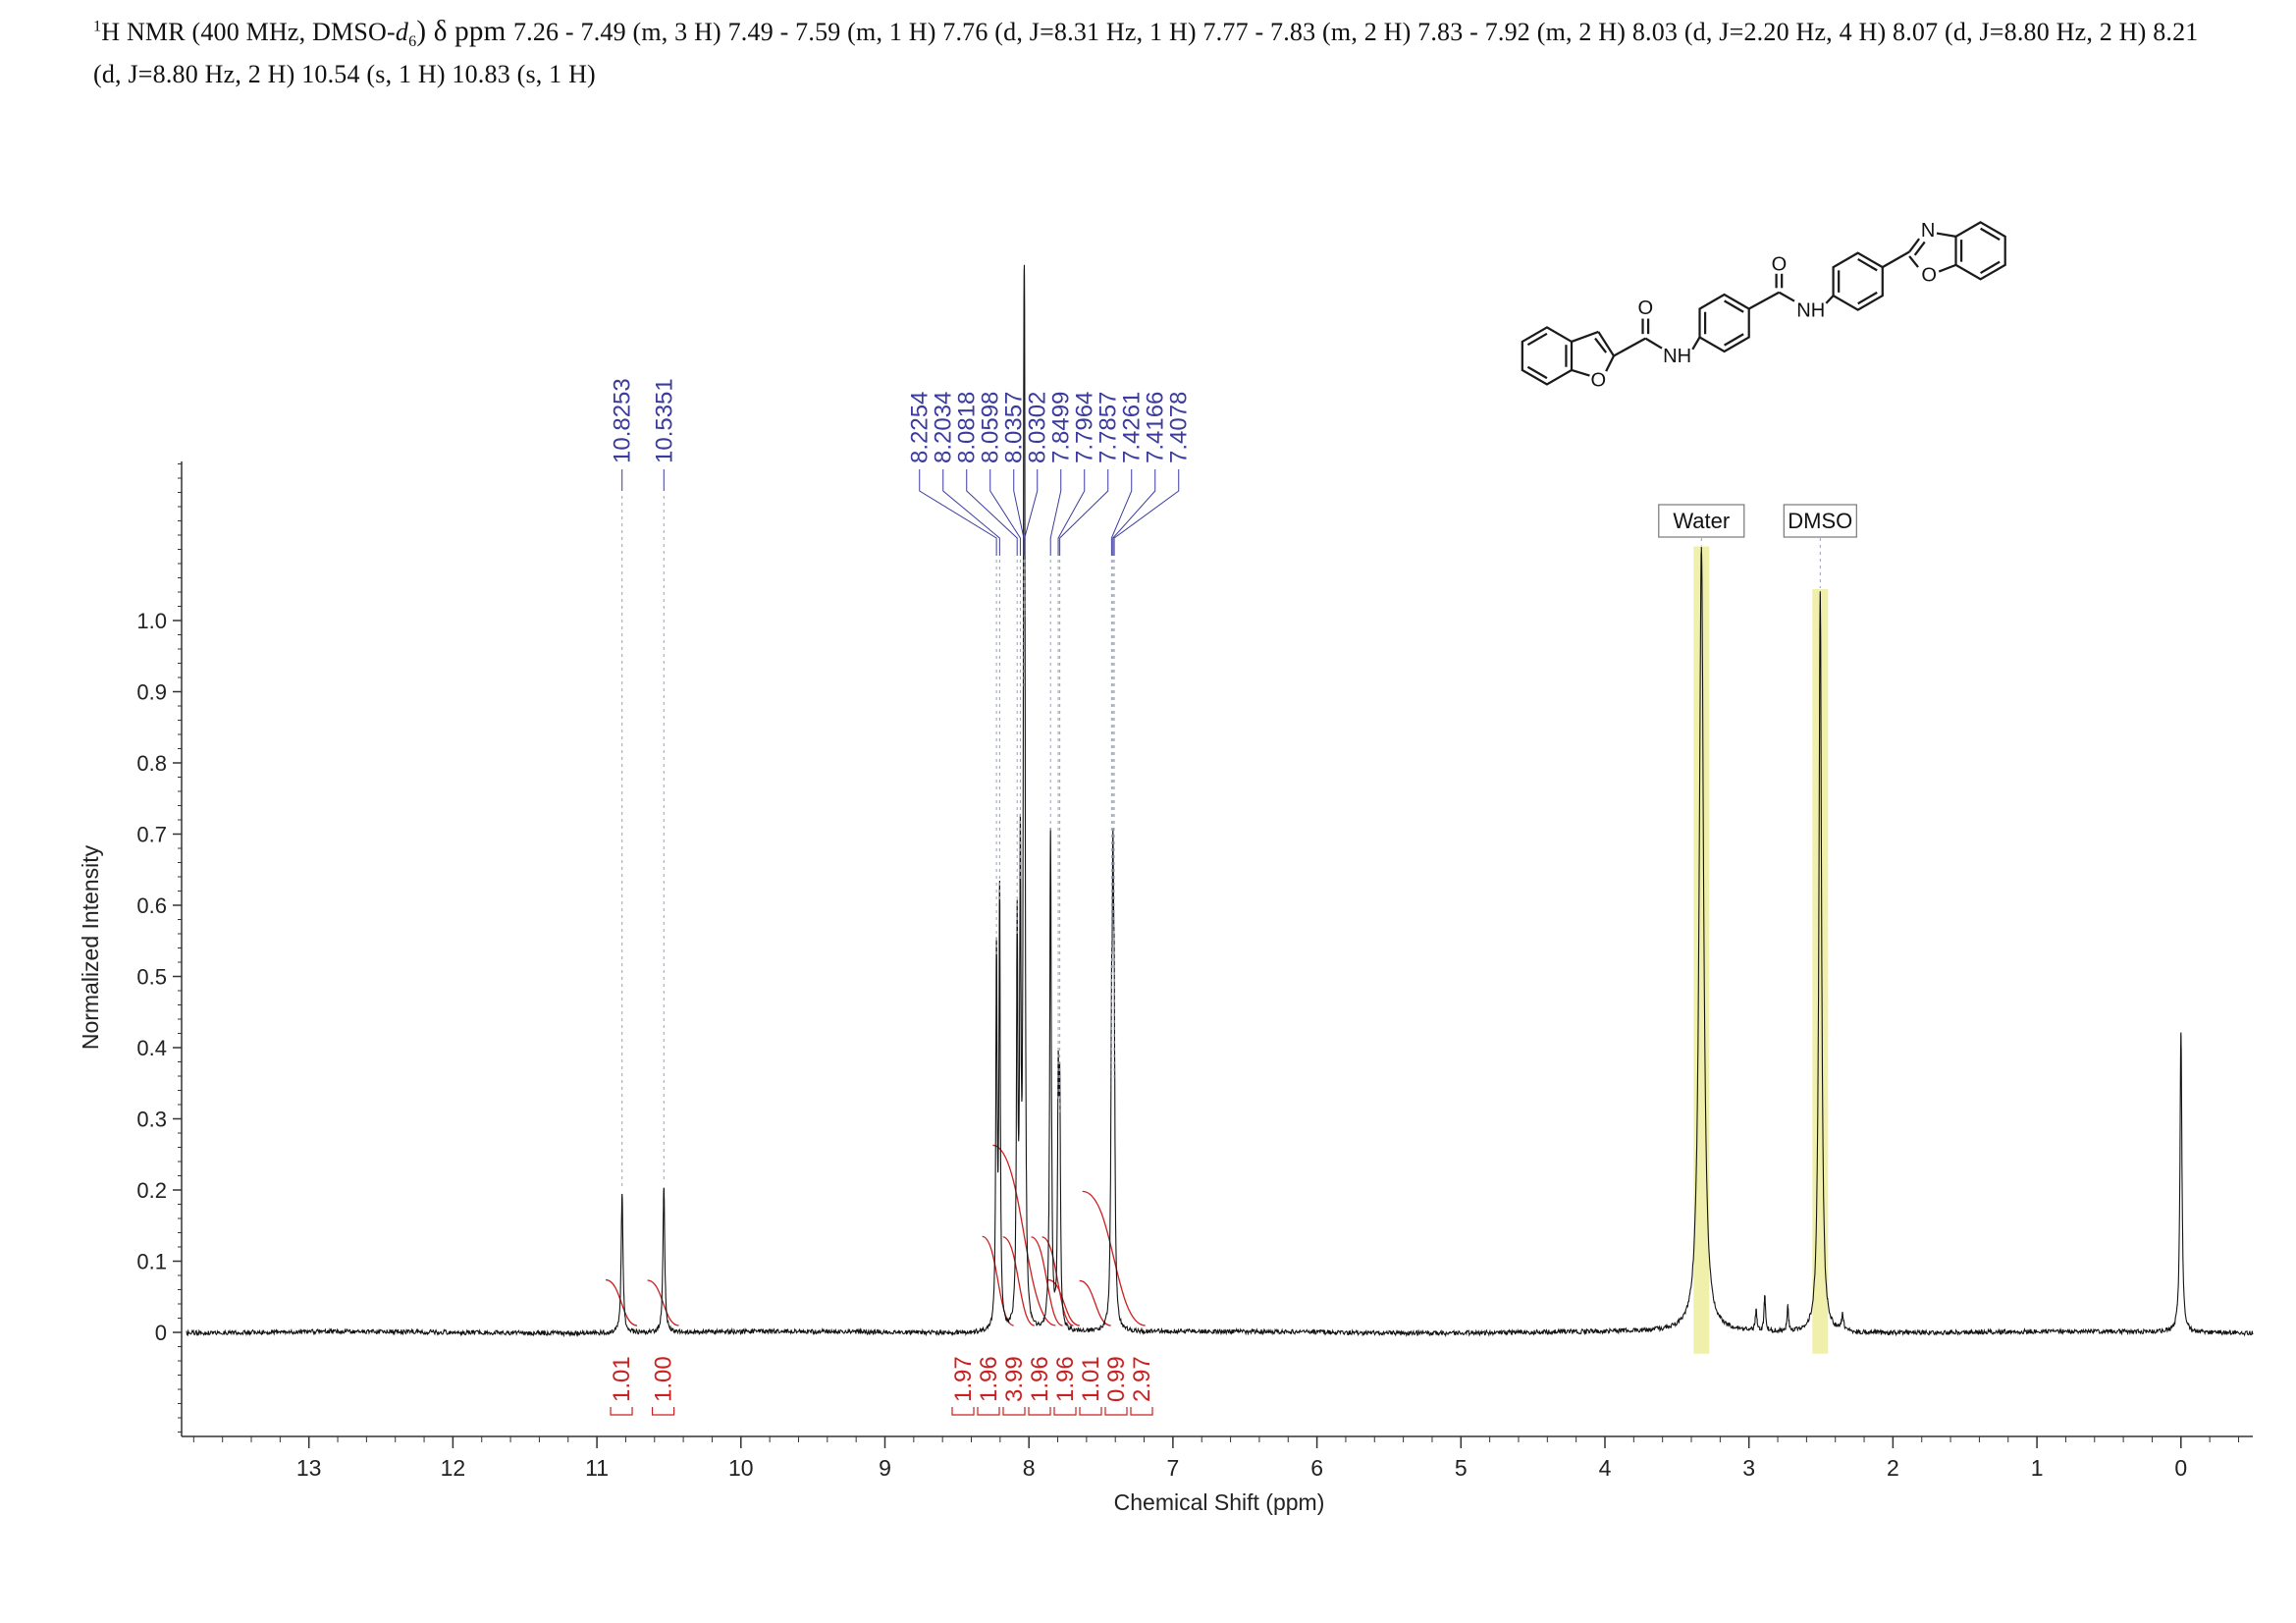 This screenshot has height=1623, width=2296. What do you see at coordinates (664, 421) in the screenshot?
I see `peak-label: 10.5351` at bounding box center [664, 421].